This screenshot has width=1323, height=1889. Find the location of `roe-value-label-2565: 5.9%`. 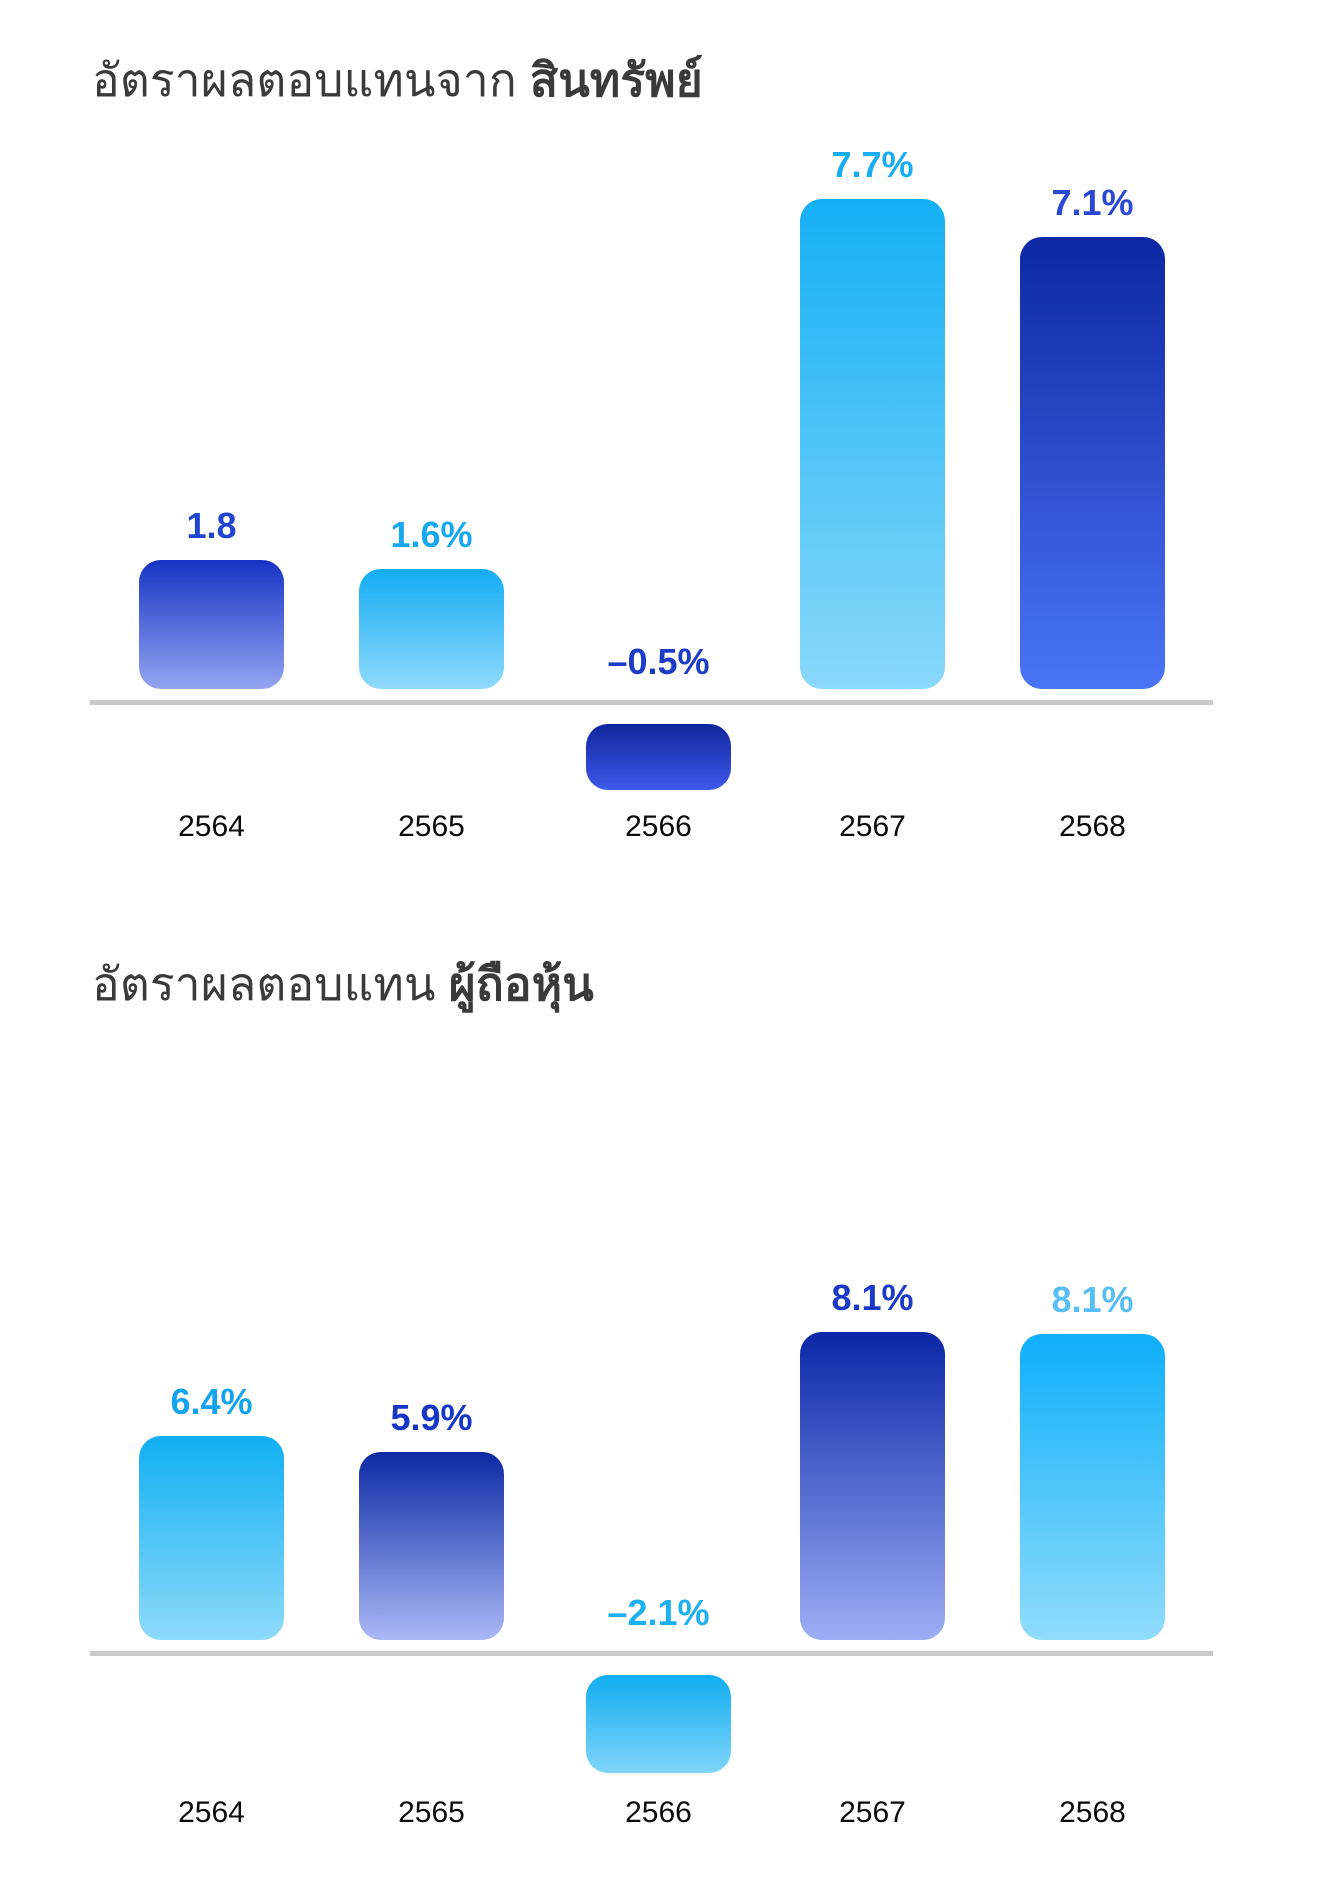

roe-value-label-2565: 5.9% is located at coordinates (431, 1417).